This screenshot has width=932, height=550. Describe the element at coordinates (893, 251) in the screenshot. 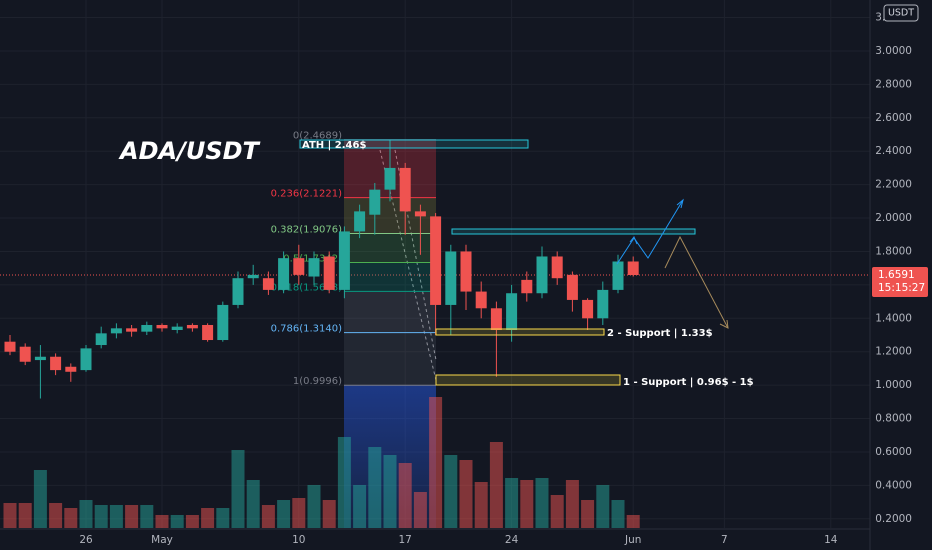

I see `y-tick-label: 1.8000` at that location.